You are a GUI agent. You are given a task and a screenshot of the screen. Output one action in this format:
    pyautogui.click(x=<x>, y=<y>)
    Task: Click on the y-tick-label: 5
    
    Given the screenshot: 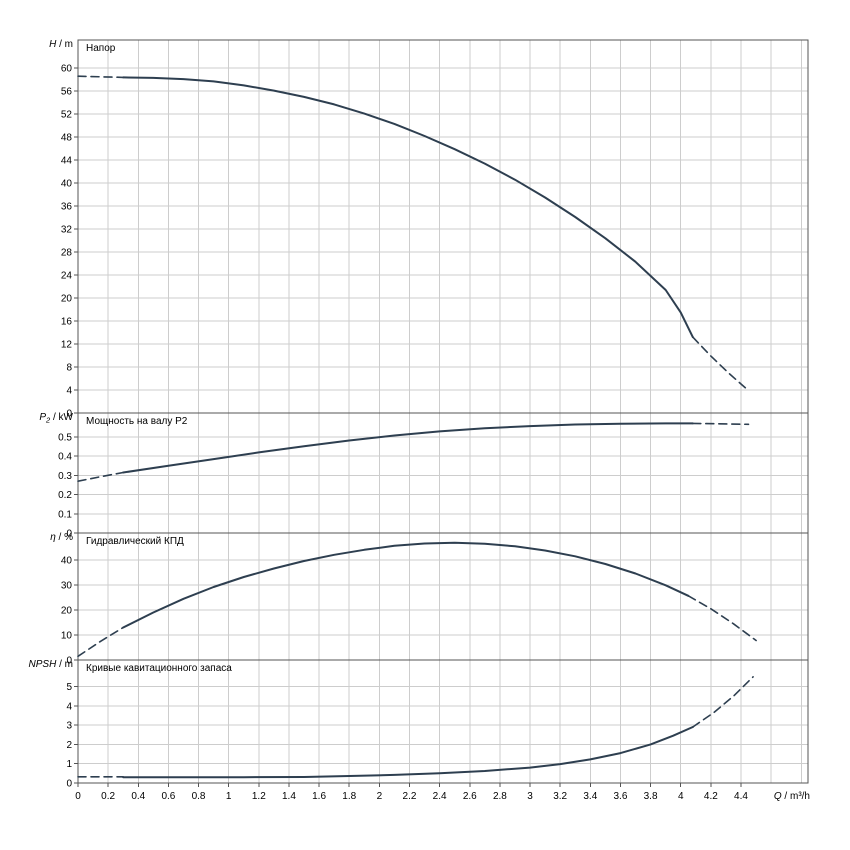 What is the action you would take?
    pyautogui.click(x=69, y=687)
    